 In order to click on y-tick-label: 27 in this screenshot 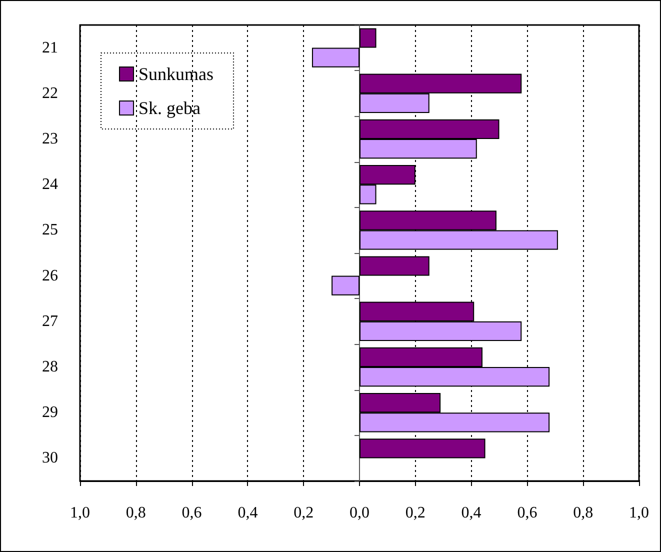, I will do `click(50, 321)`.